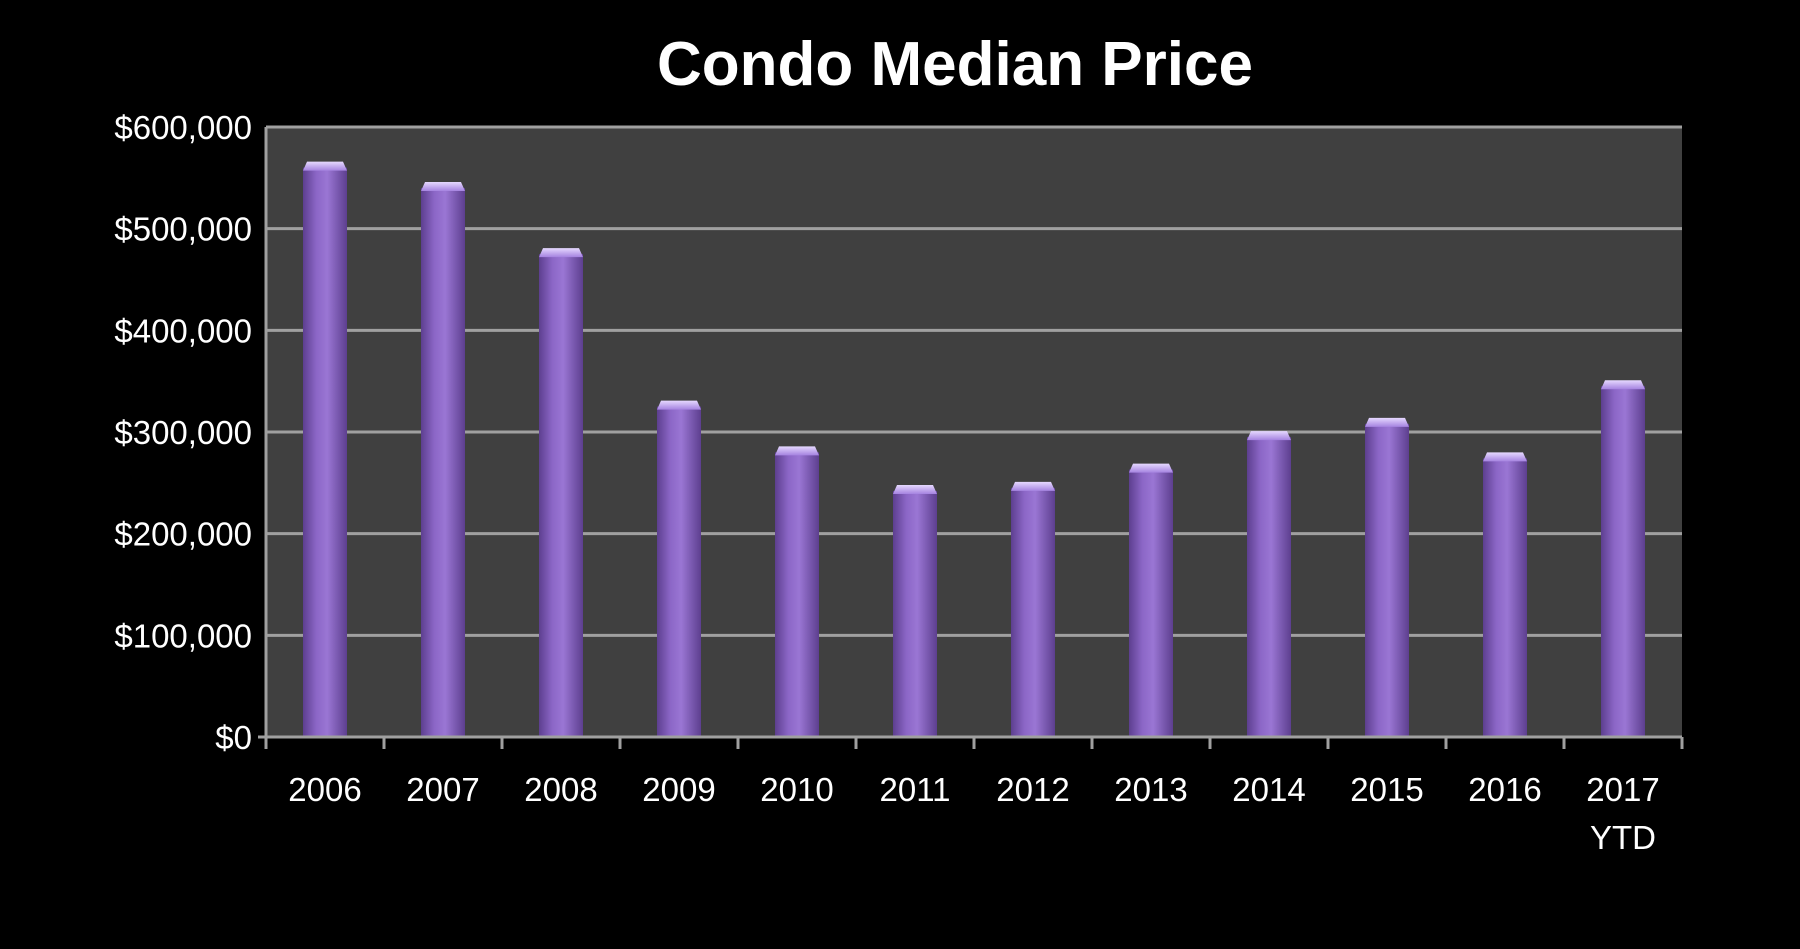 Image resolution: width=1800 pixels, height=949 pixels. I want to click on x-tick-label: 2009, so click(678, 789).